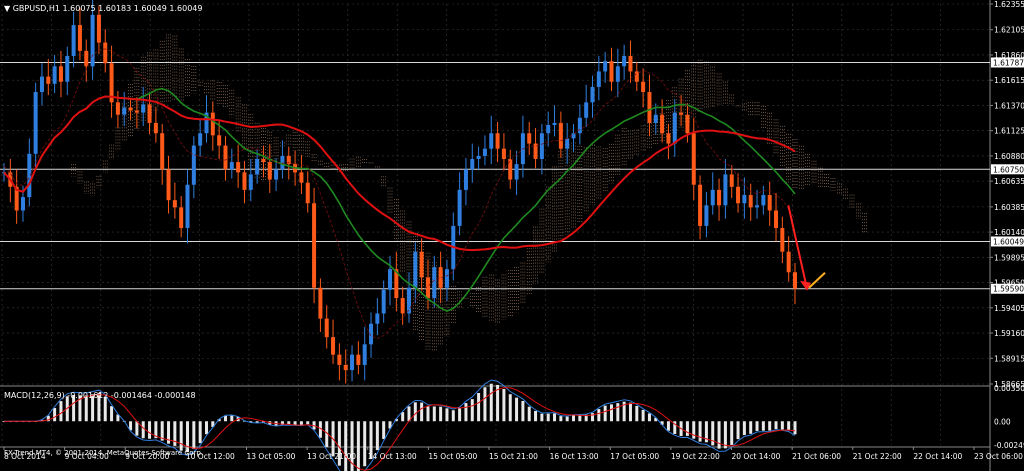  Describe the element at coordinates (1009, 308) in the screenshot. I see `price-tick-label: 1.59405` at that location.